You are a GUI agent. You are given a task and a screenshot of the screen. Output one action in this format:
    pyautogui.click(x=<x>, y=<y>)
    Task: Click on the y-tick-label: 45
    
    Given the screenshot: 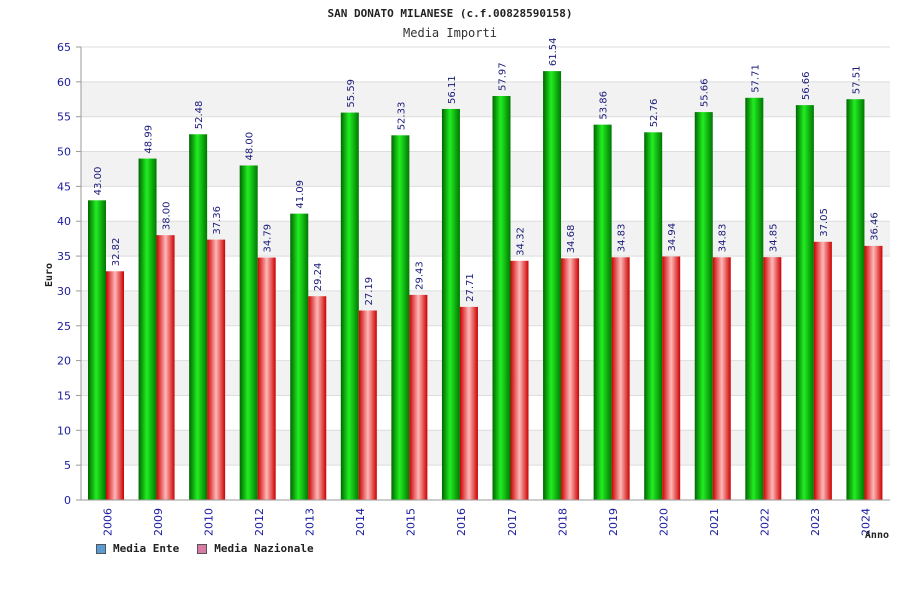 What is the action you would take?
    pyautogui.click(x=64, y=186)
    